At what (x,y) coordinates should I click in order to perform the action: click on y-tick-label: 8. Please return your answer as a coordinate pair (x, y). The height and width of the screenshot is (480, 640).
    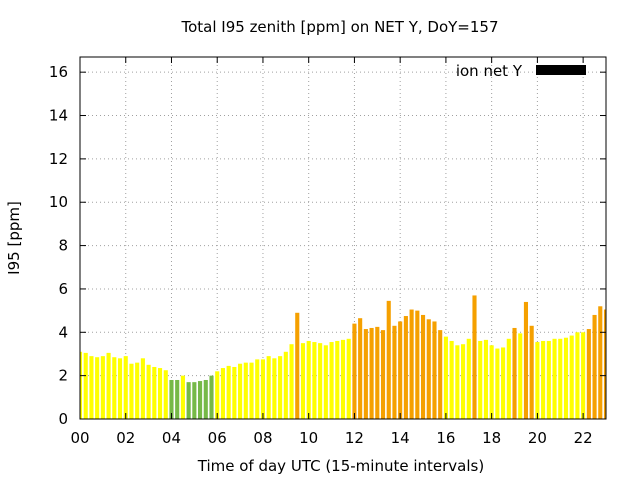
    Looking at the image, I should click on (63, 246).